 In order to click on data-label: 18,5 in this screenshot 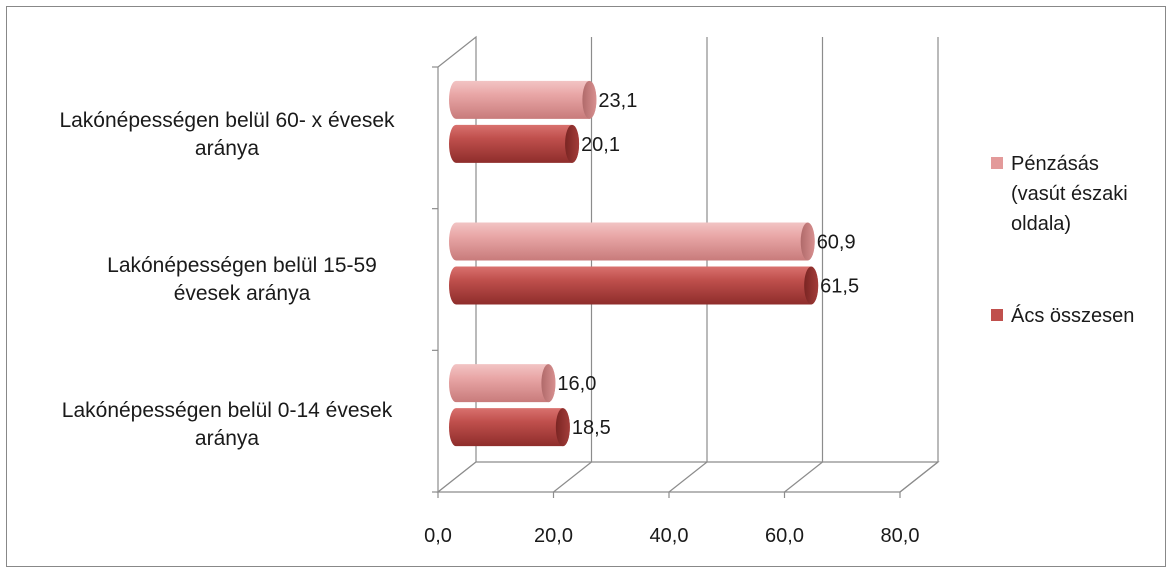, I will do `click(591, 428)`.